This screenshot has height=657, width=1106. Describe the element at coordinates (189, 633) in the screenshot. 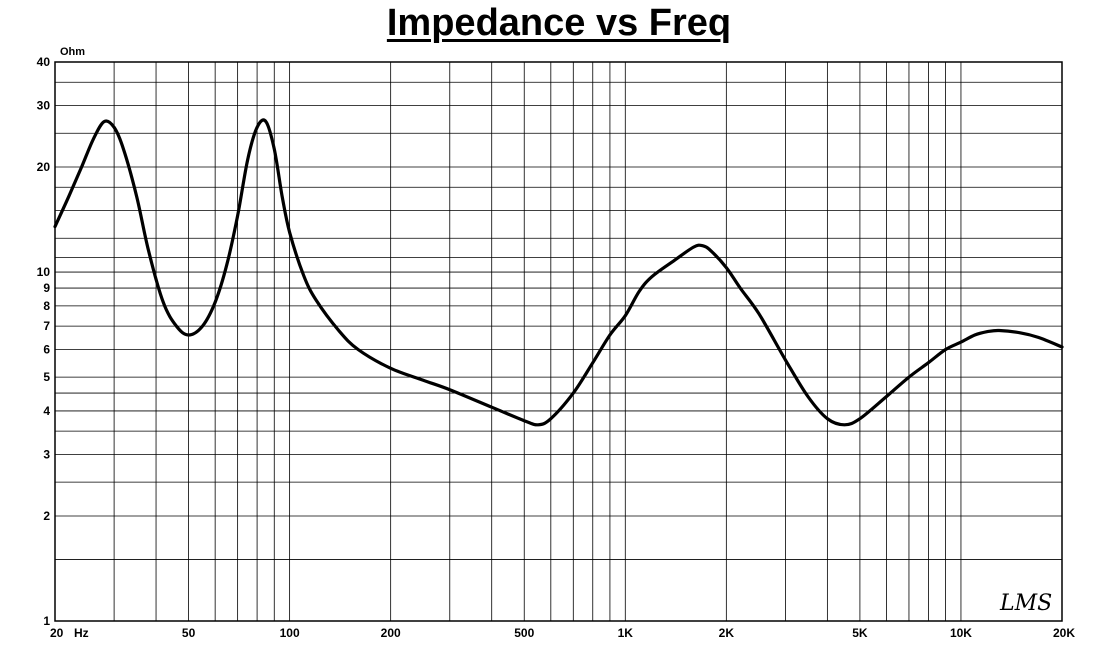

I see `x-tick-label: 50` at that location.